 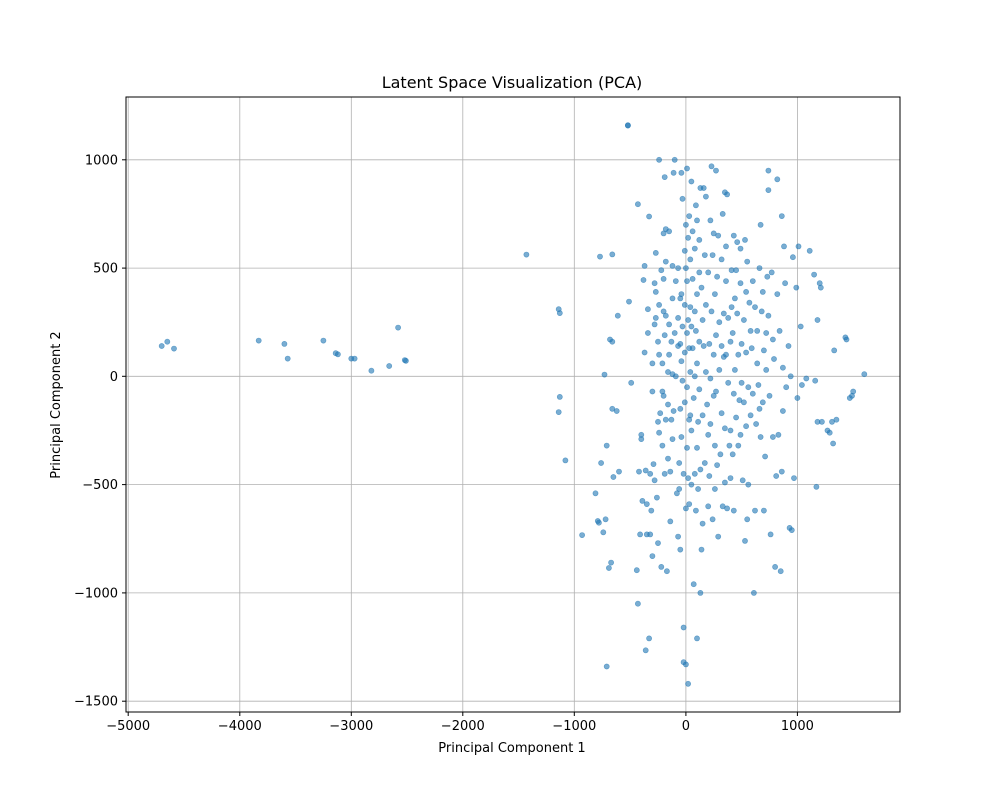 What do you see at coordinates (128, 726) in the screenshot?
I see `x-tick-label: −5000` at bounding box center [128, 726].